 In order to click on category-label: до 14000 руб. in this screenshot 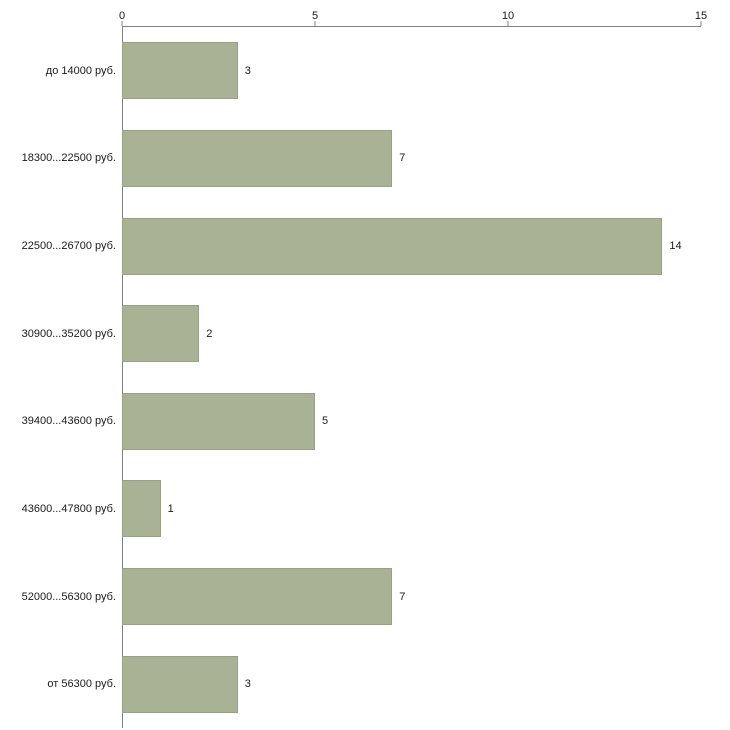, I will do `click(80, 70)`.